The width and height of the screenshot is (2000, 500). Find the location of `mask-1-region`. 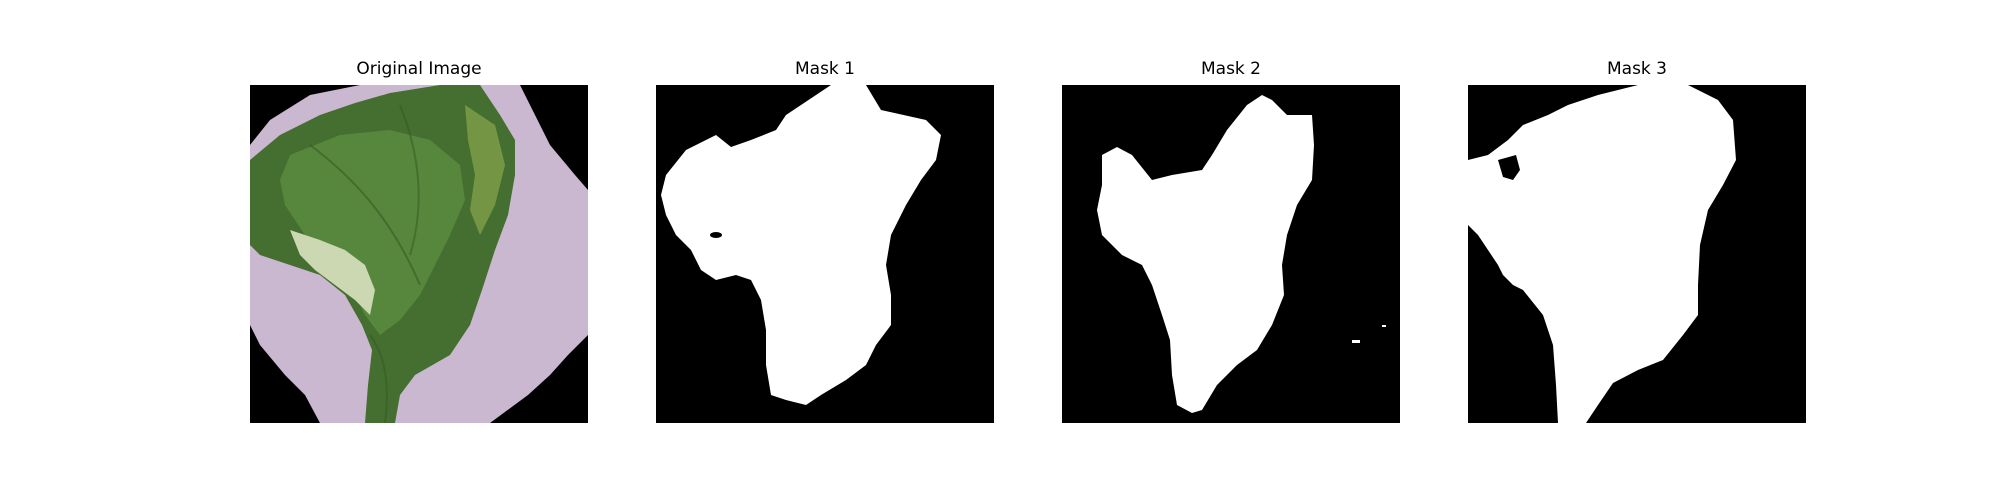

mask-1-region is located at coordinates (801, 245).